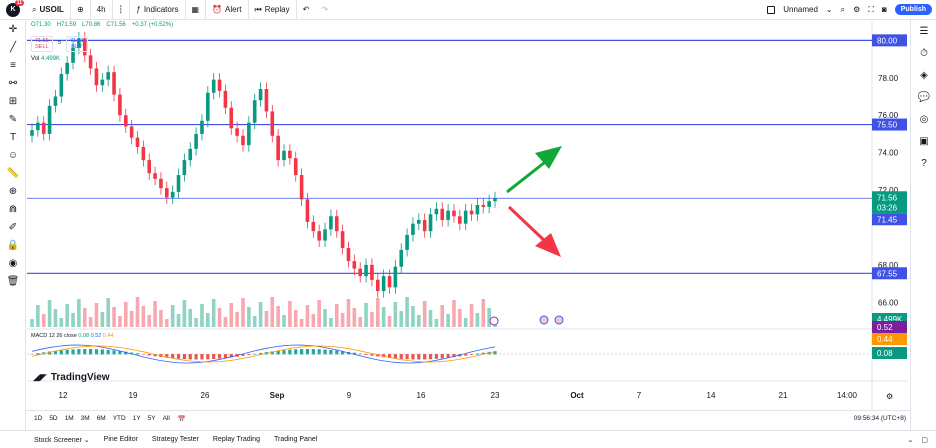  Describe the element at coordinates (13, 227) in the screenshot. I see `lock-draw-icon: ✐` at that location.